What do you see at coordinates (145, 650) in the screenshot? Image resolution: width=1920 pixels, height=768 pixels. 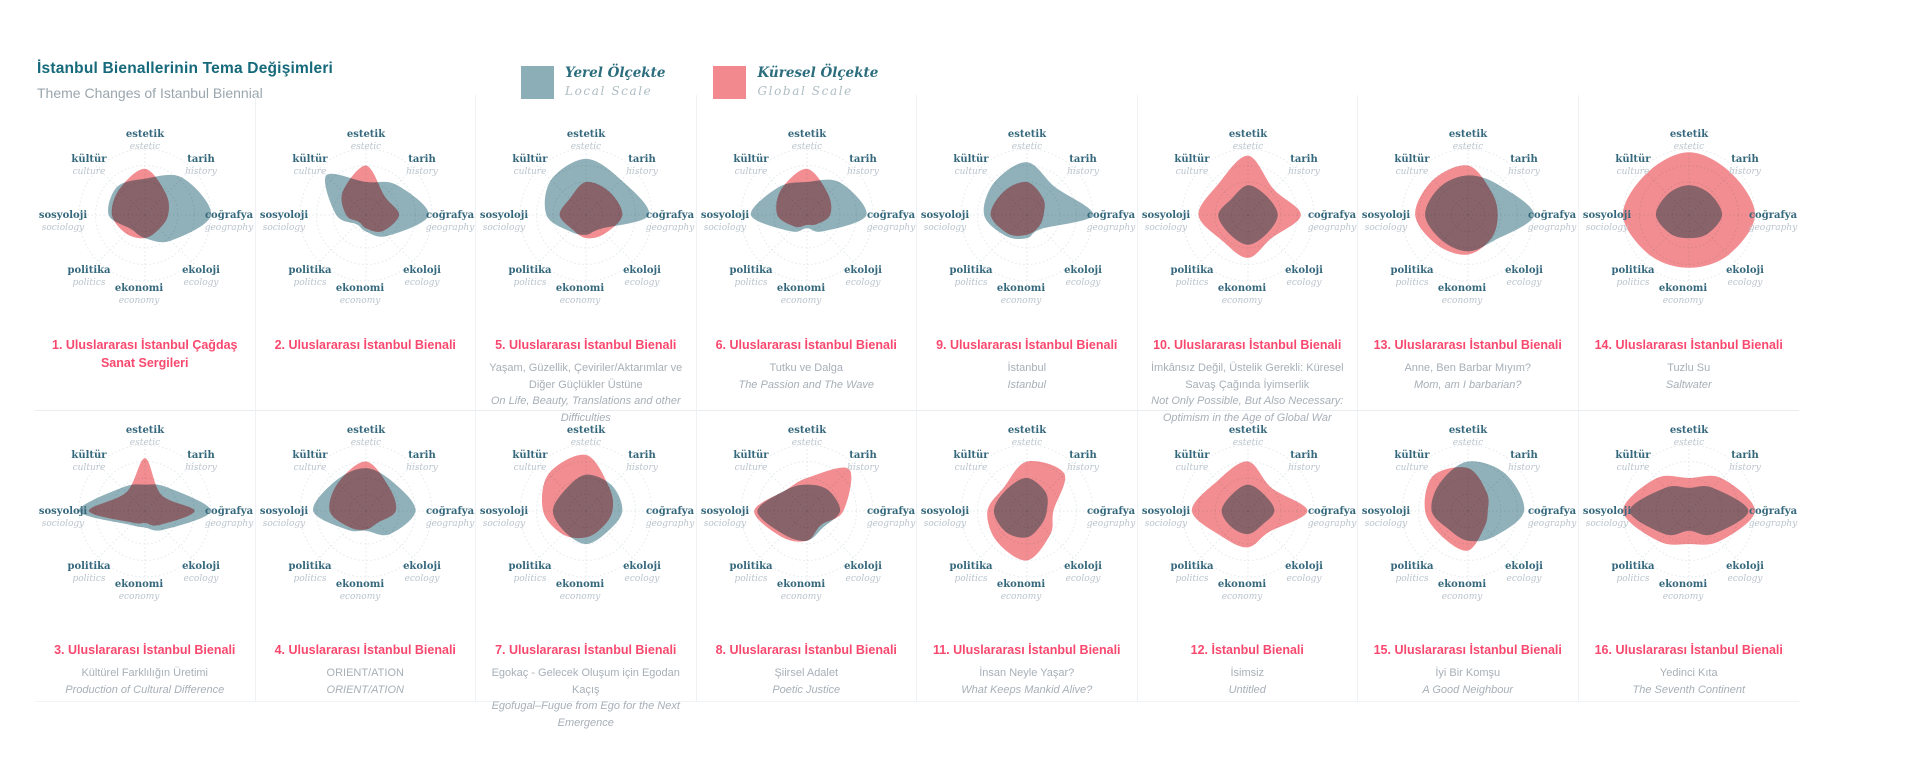 I see `chart-title: 3. Uluslararası İstanbul Bienali` at bounding box center [145, 650].